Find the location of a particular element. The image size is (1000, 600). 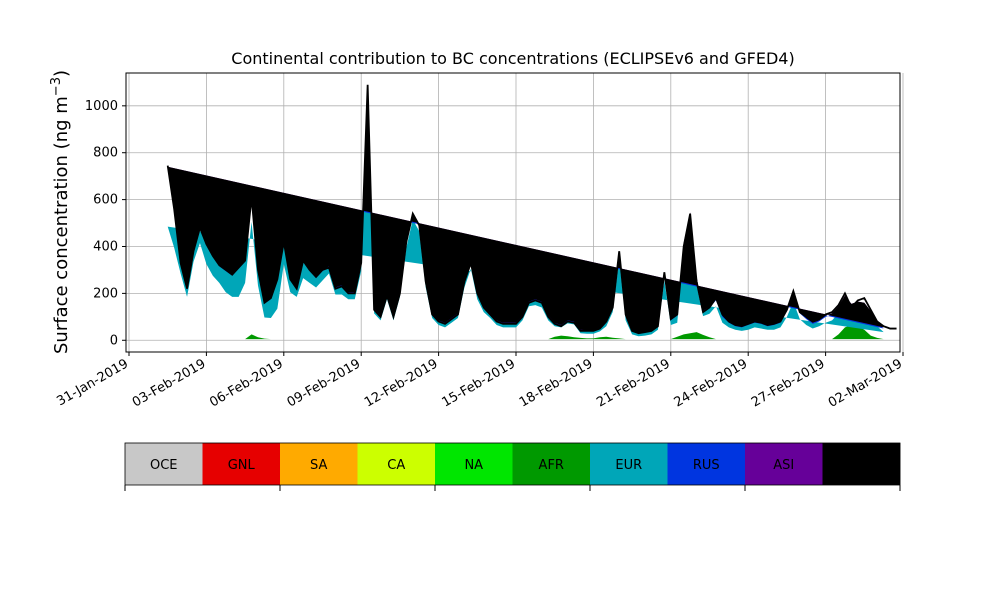

legend-label: AUS is located at coordinates (861, 465).